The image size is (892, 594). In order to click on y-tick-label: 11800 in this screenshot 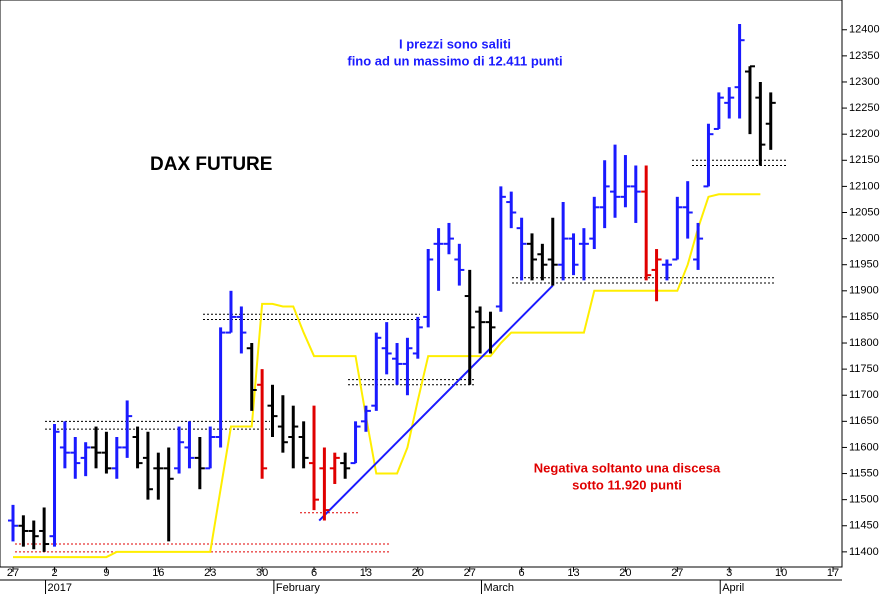, I will do `click(864, 343)`.